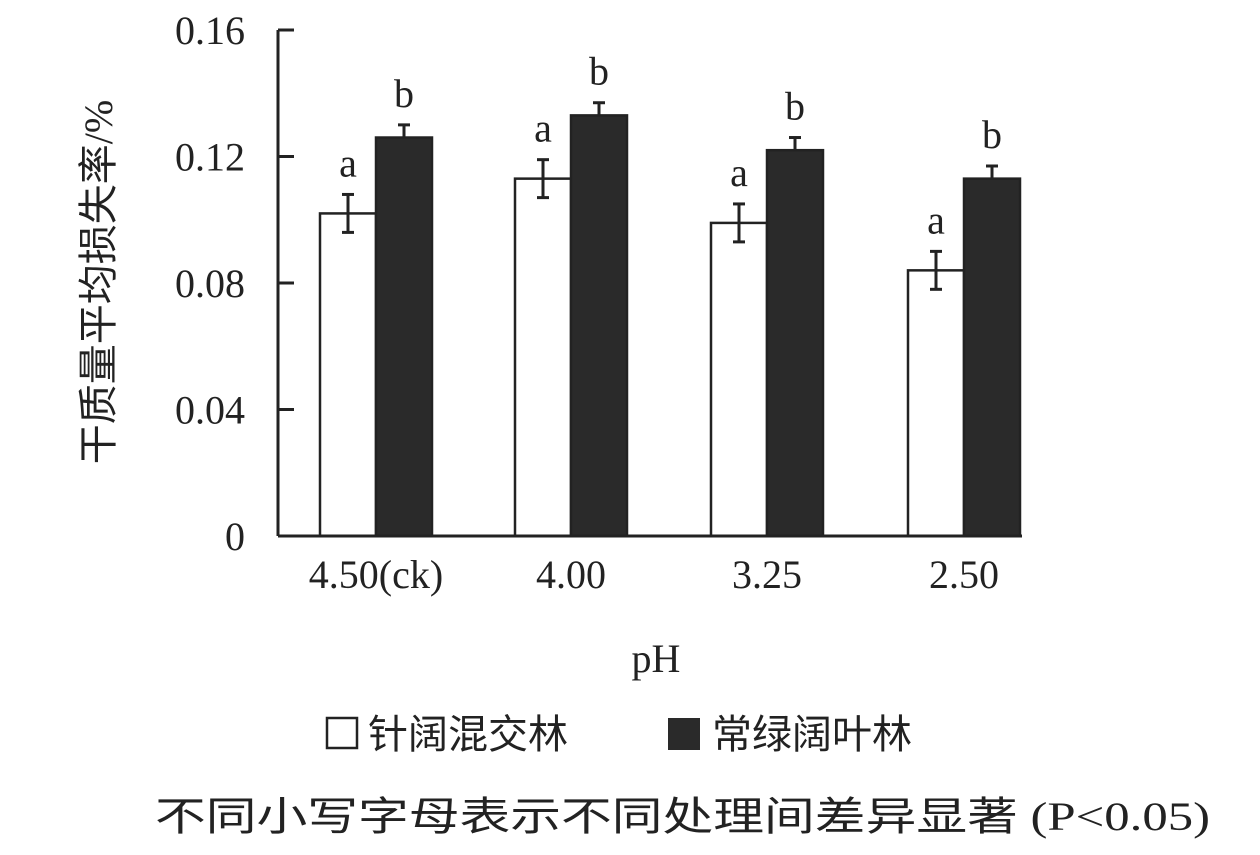  Describe the element at coordinates (210, 157) in the screenshot. I see `y-tick-label: 0.12` at that location.